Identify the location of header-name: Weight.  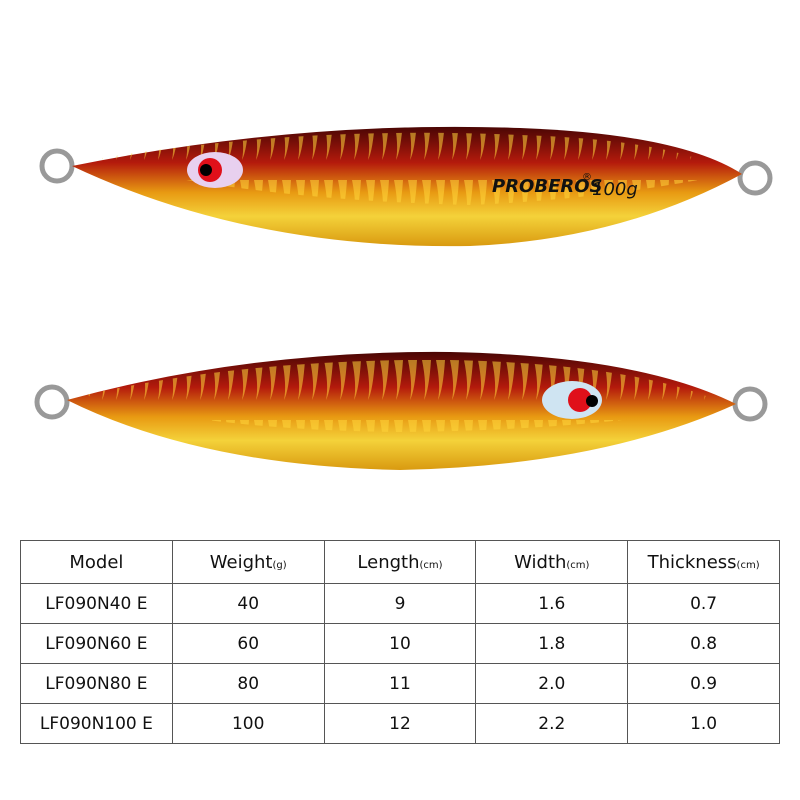
(241, 562).